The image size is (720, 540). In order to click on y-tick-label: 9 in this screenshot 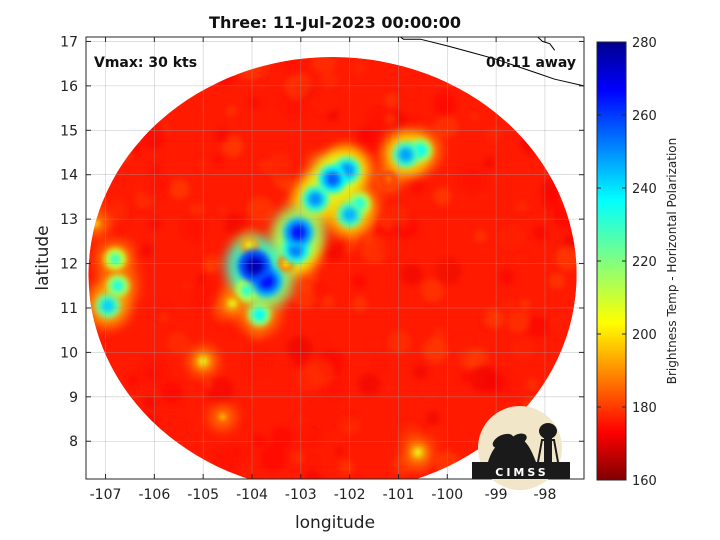, I will do `click(73, 398)`.